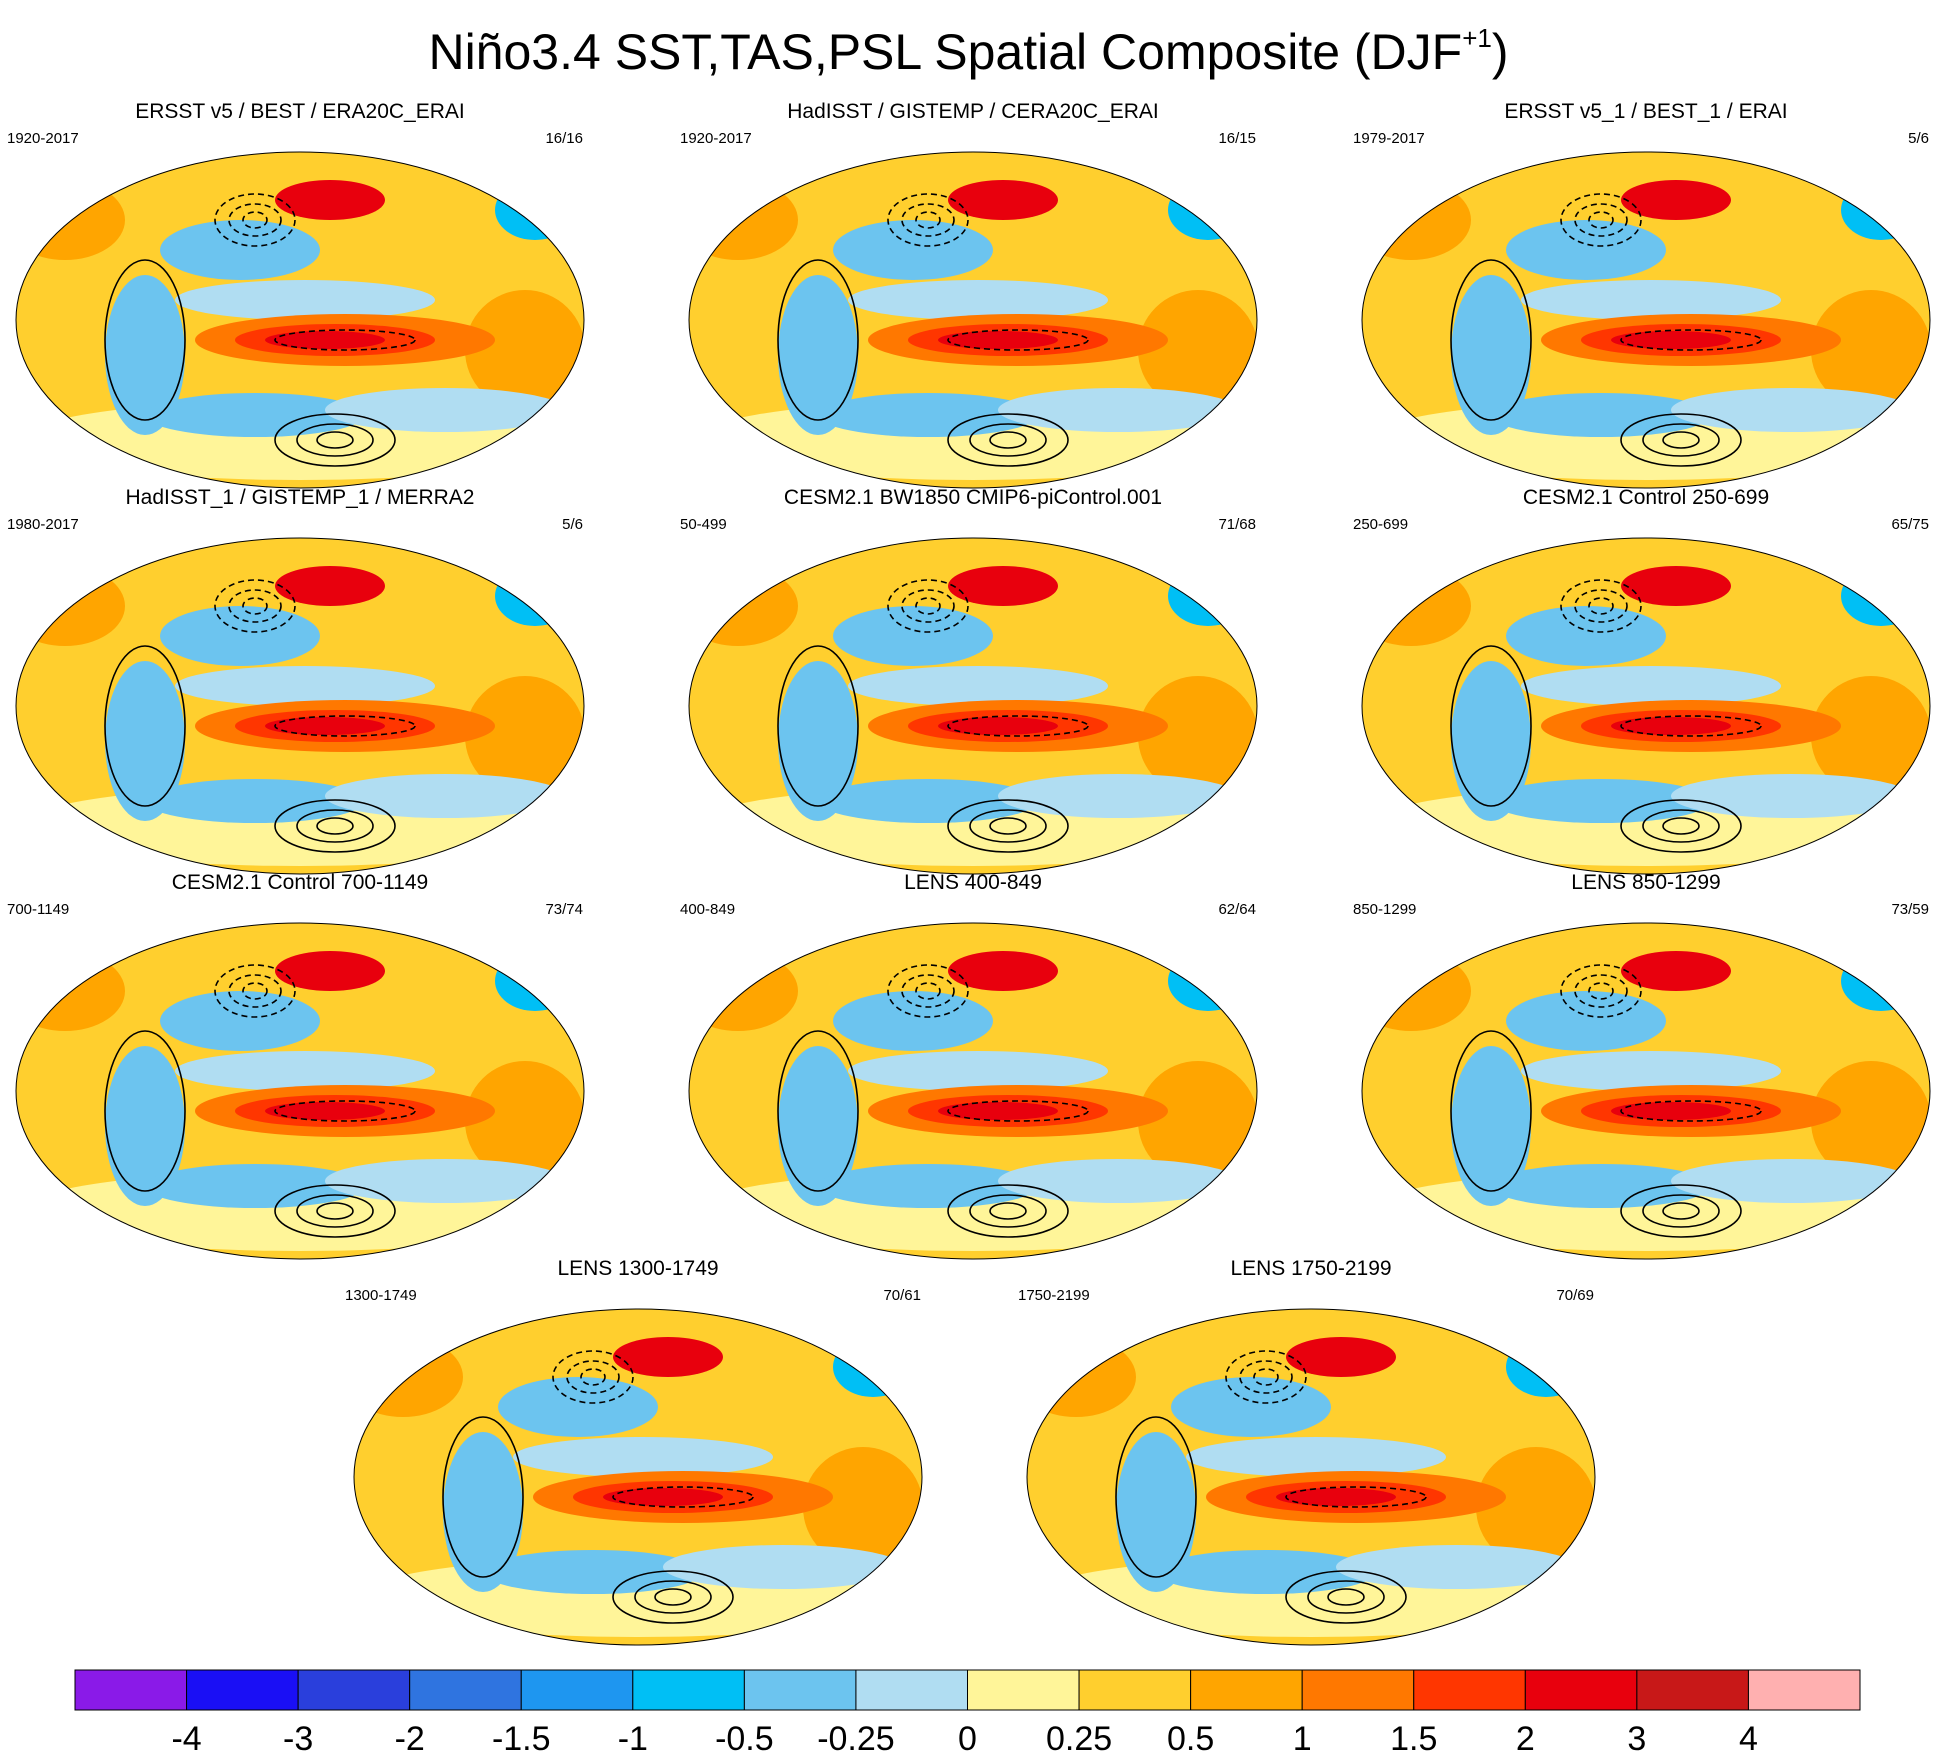 The height and width of the screenshot is (1759, 1937). What do you see at coordinates (521, 1739) in the screenshot?
I see `colorbar-label: -1.5` at bounding box center [521, 1739].